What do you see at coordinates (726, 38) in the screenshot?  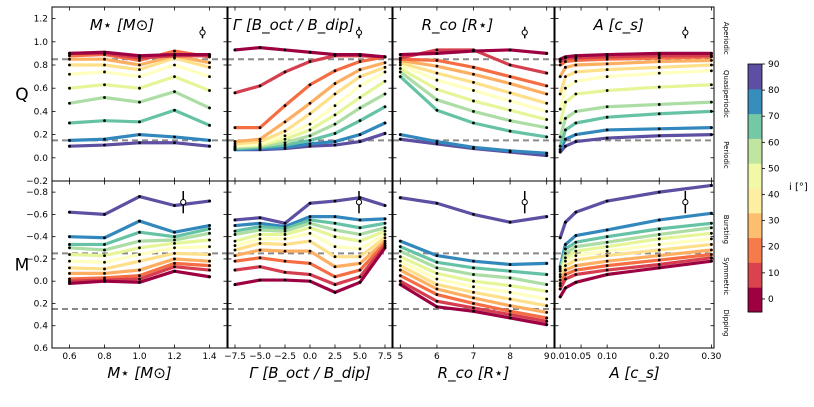 I see `regime-label: Aperiodic` at bounding box center [726, 38].